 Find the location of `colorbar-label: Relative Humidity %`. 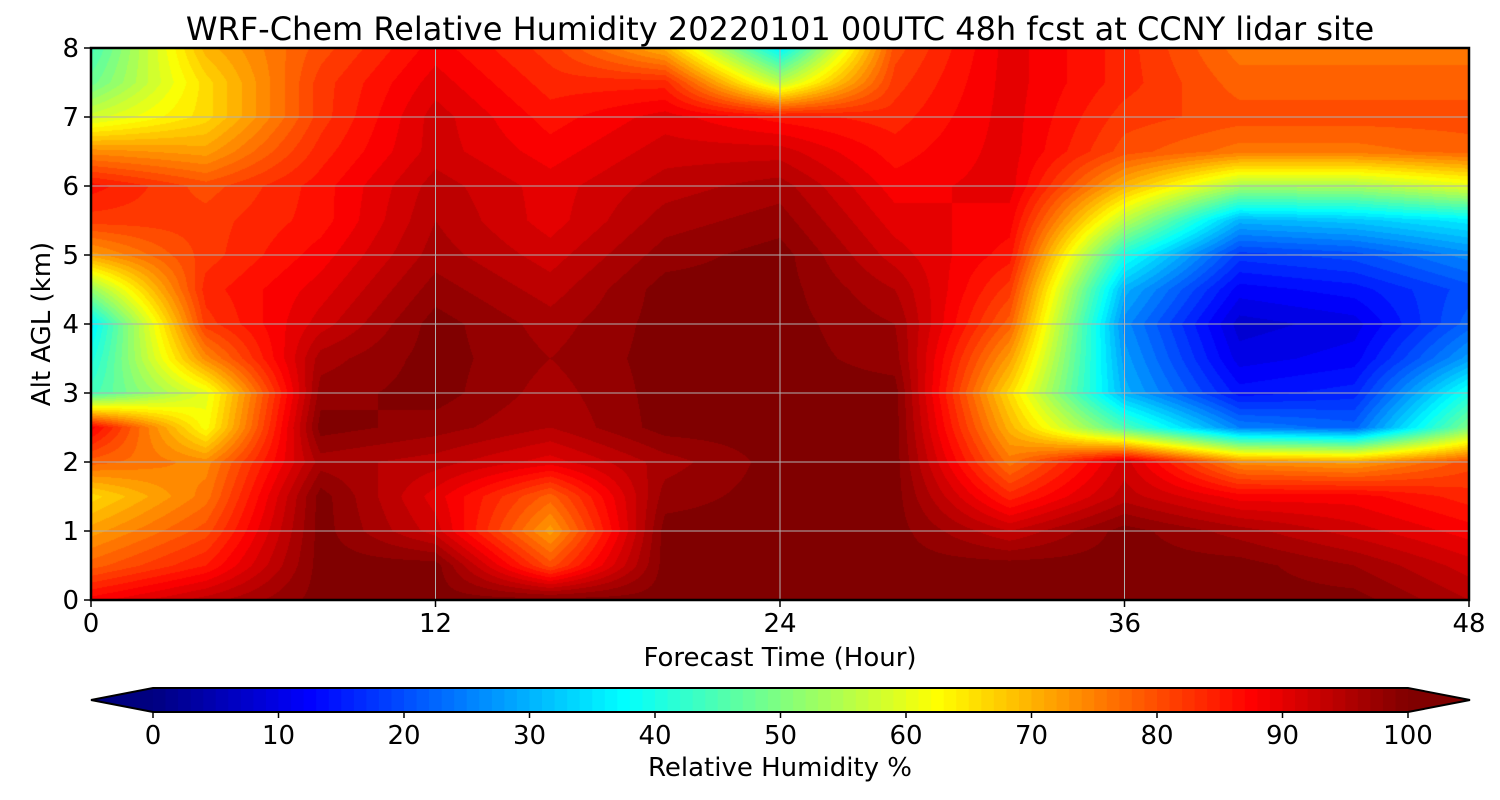

colorbar-label: Relative Humidity % is located at coordinates (780, 768).